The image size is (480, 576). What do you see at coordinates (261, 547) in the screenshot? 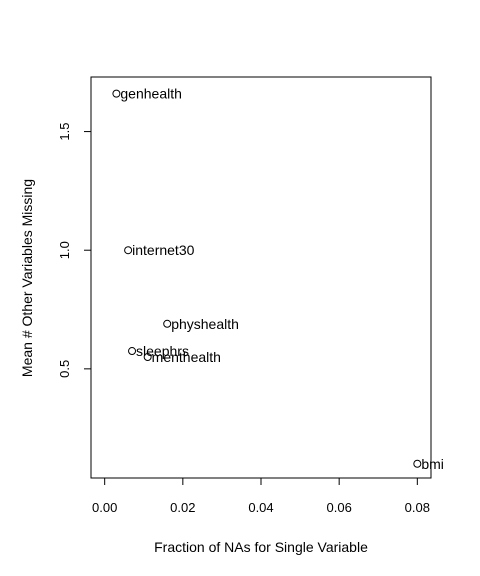
I see `x-axis-title: Fraction of NAs for Single Variable` at bounding box center [261, 547].